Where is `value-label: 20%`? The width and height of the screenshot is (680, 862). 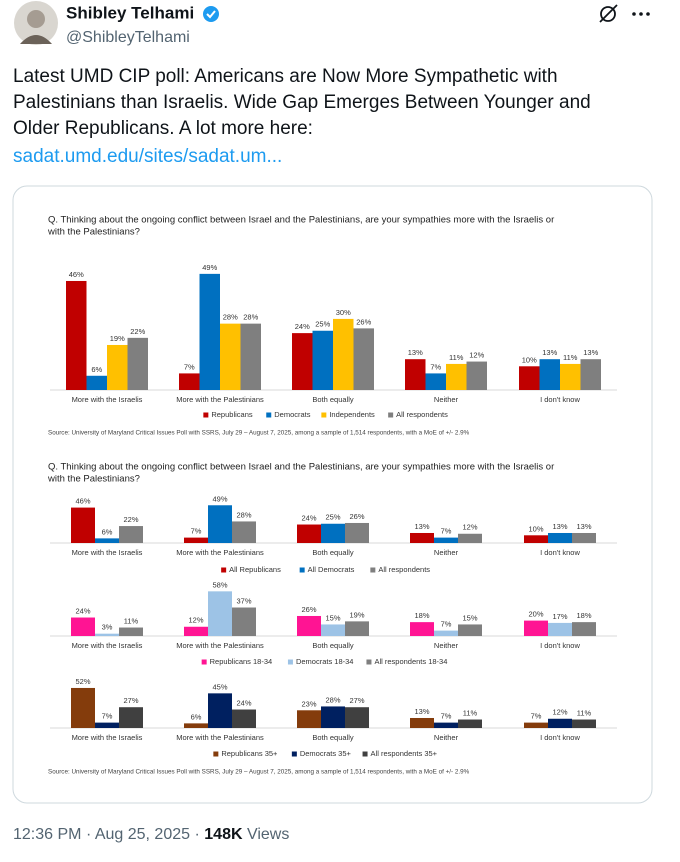 value-label: 20% is located at coordinates (535, 614).